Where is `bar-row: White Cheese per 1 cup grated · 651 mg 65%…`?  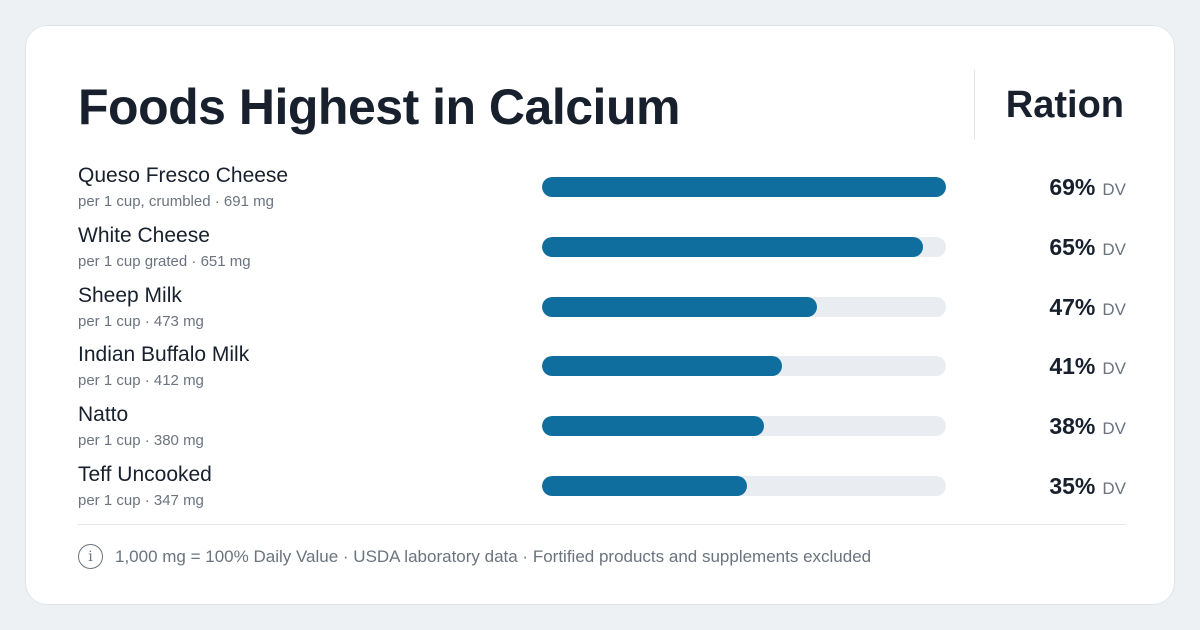 bar-row: White Cheese per 1 cup grated · 651 mg 65%… is located at coordinates (602, 254).